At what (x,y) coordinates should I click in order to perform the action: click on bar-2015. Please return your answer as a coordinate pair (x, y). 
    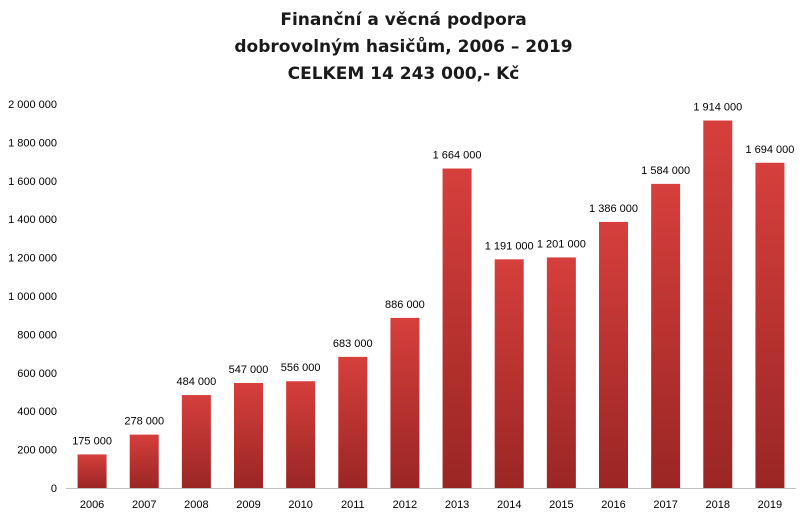
    Looking at the image, I should click on (561, 372).